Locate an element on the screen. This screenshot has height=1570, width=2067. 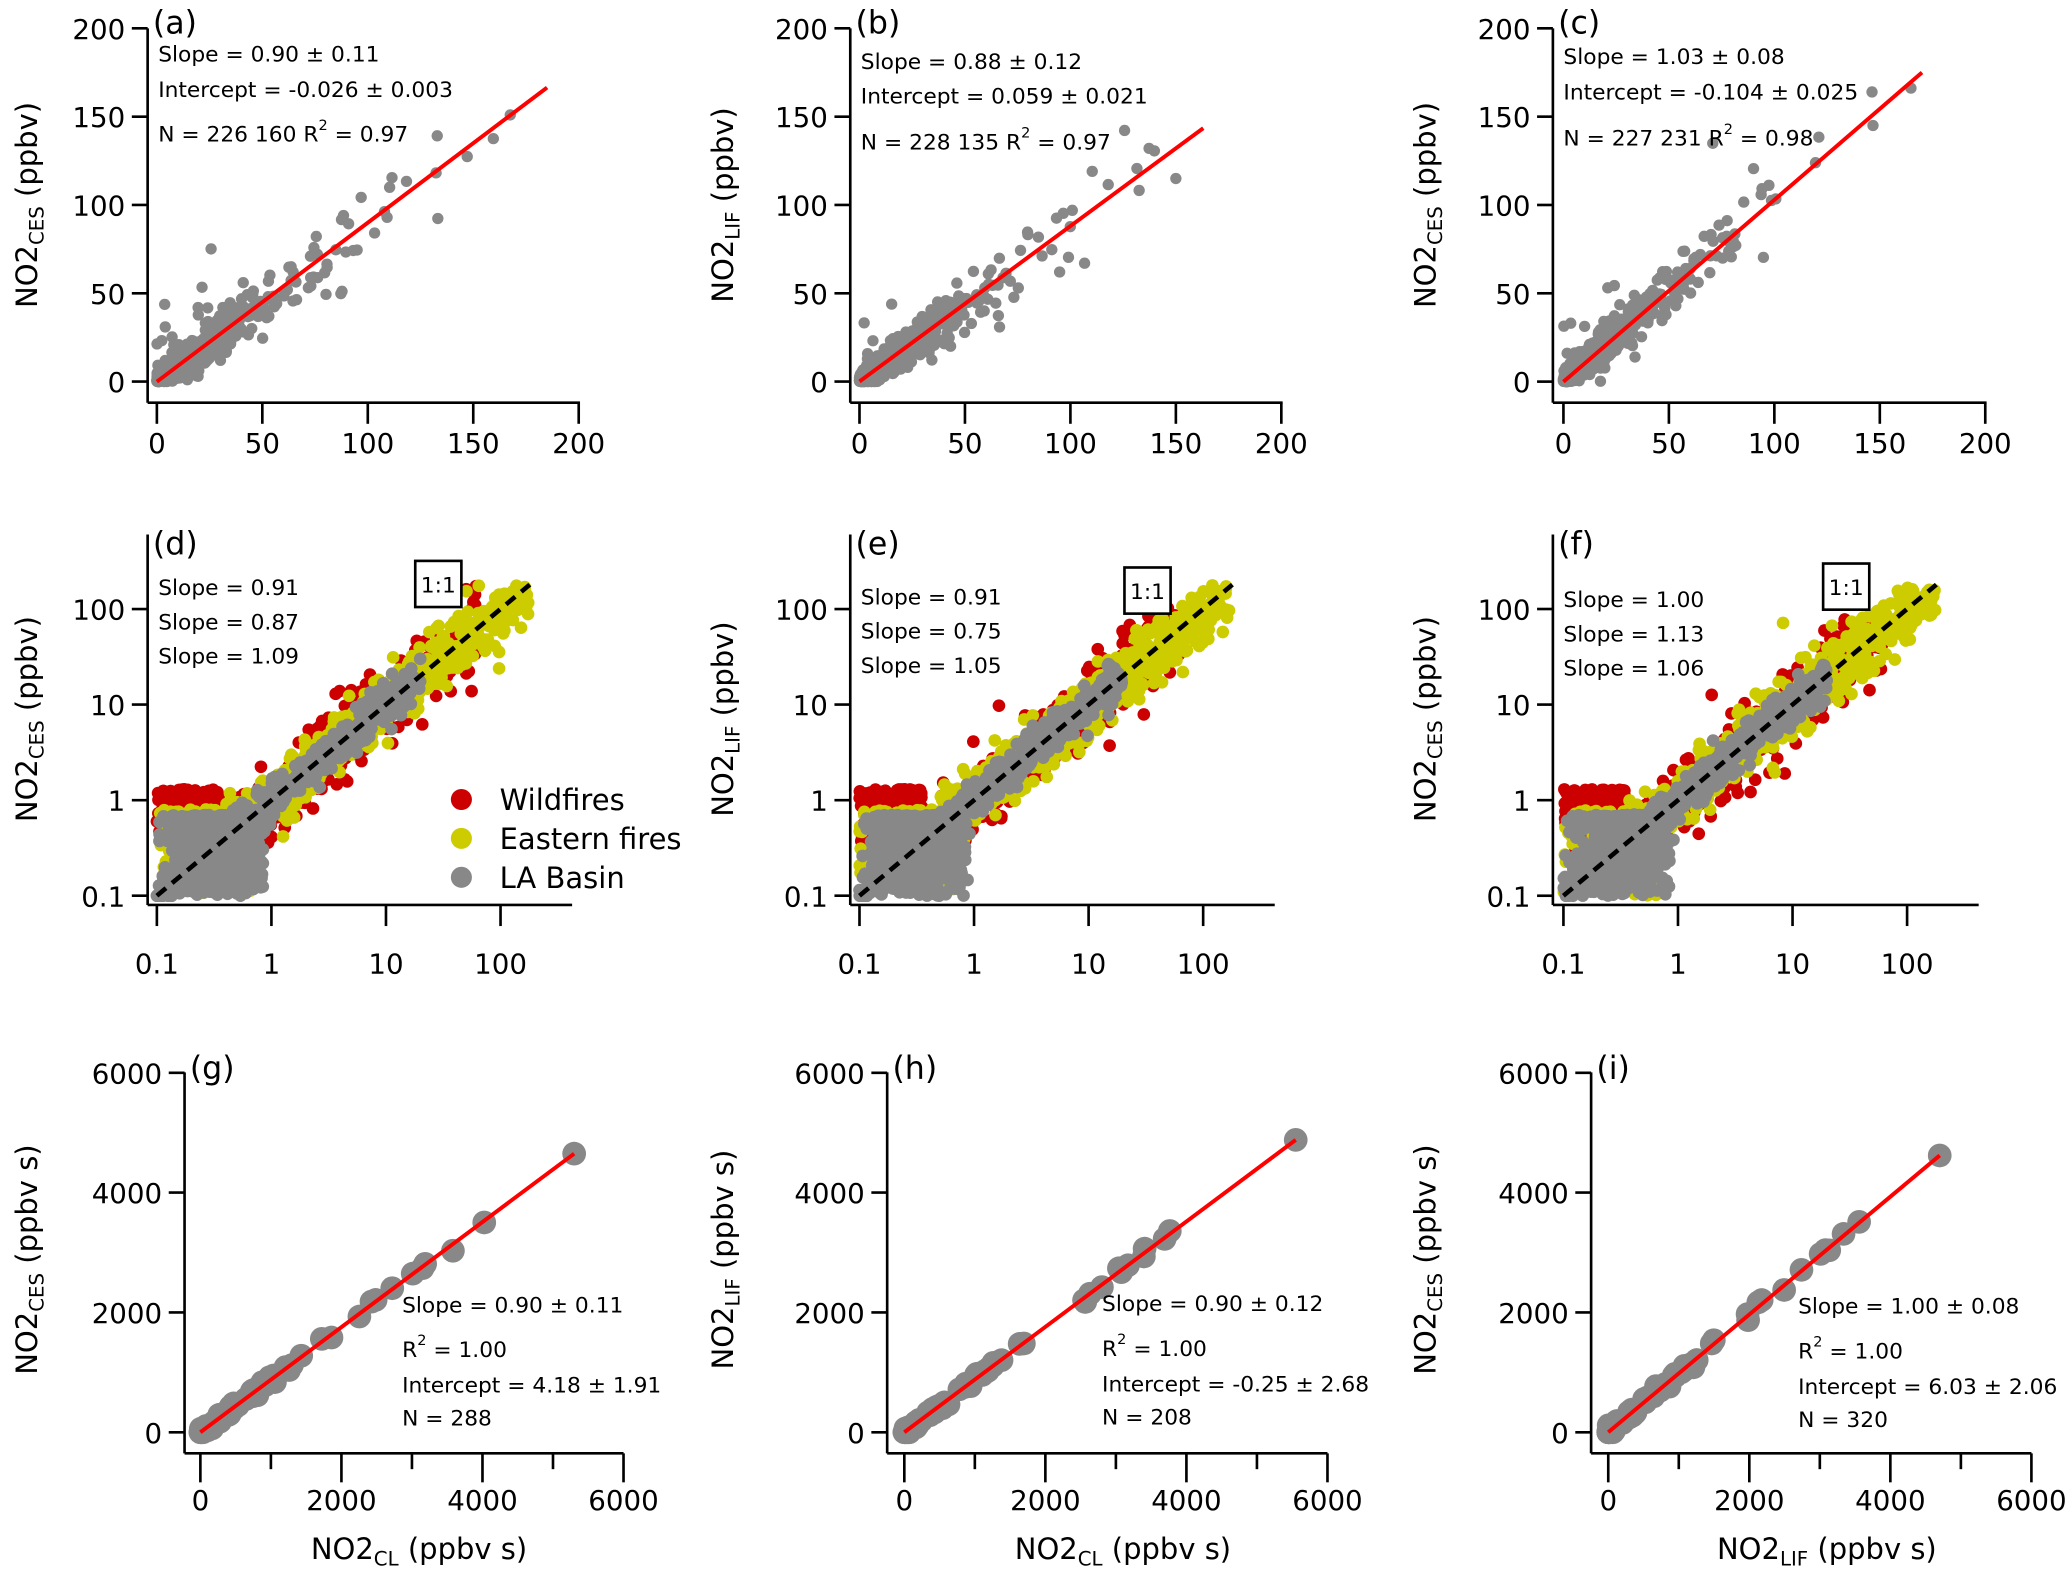
y-axis-label: NO2LIF (ppbv) is located at coordinates (725, 204).